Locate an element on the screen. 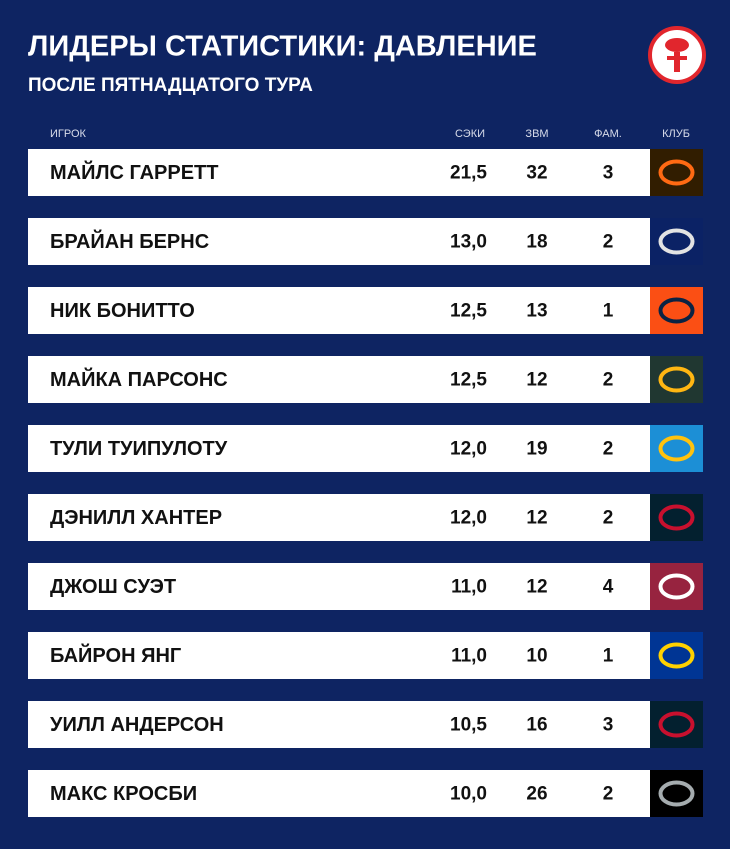 Image resolution: width=730 pixels, height=849 pixels. table-row: ДЭНИЛЛ ХАНТЕР 12,0 12 2 is located at coordinates (365, 517).